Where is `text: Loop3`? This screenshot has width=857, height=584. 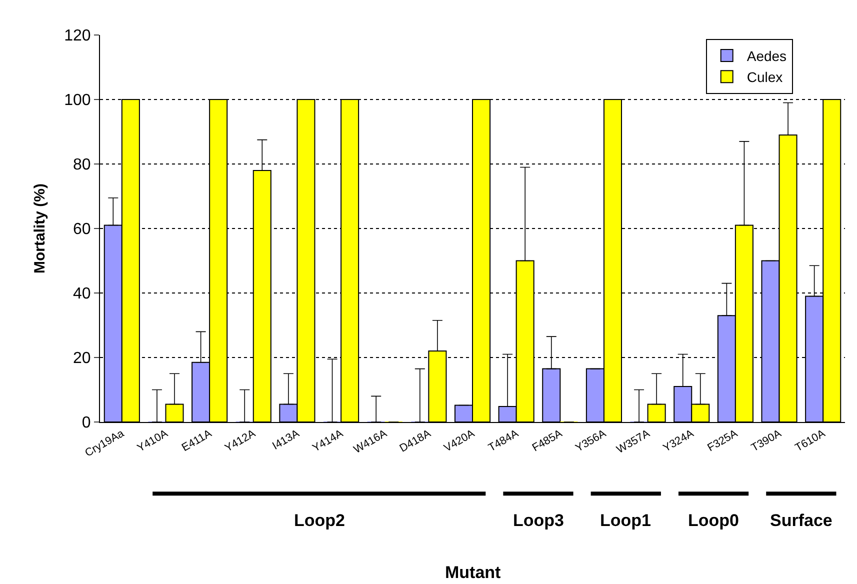
text: Loop3 is located at coordinates (538, 520).